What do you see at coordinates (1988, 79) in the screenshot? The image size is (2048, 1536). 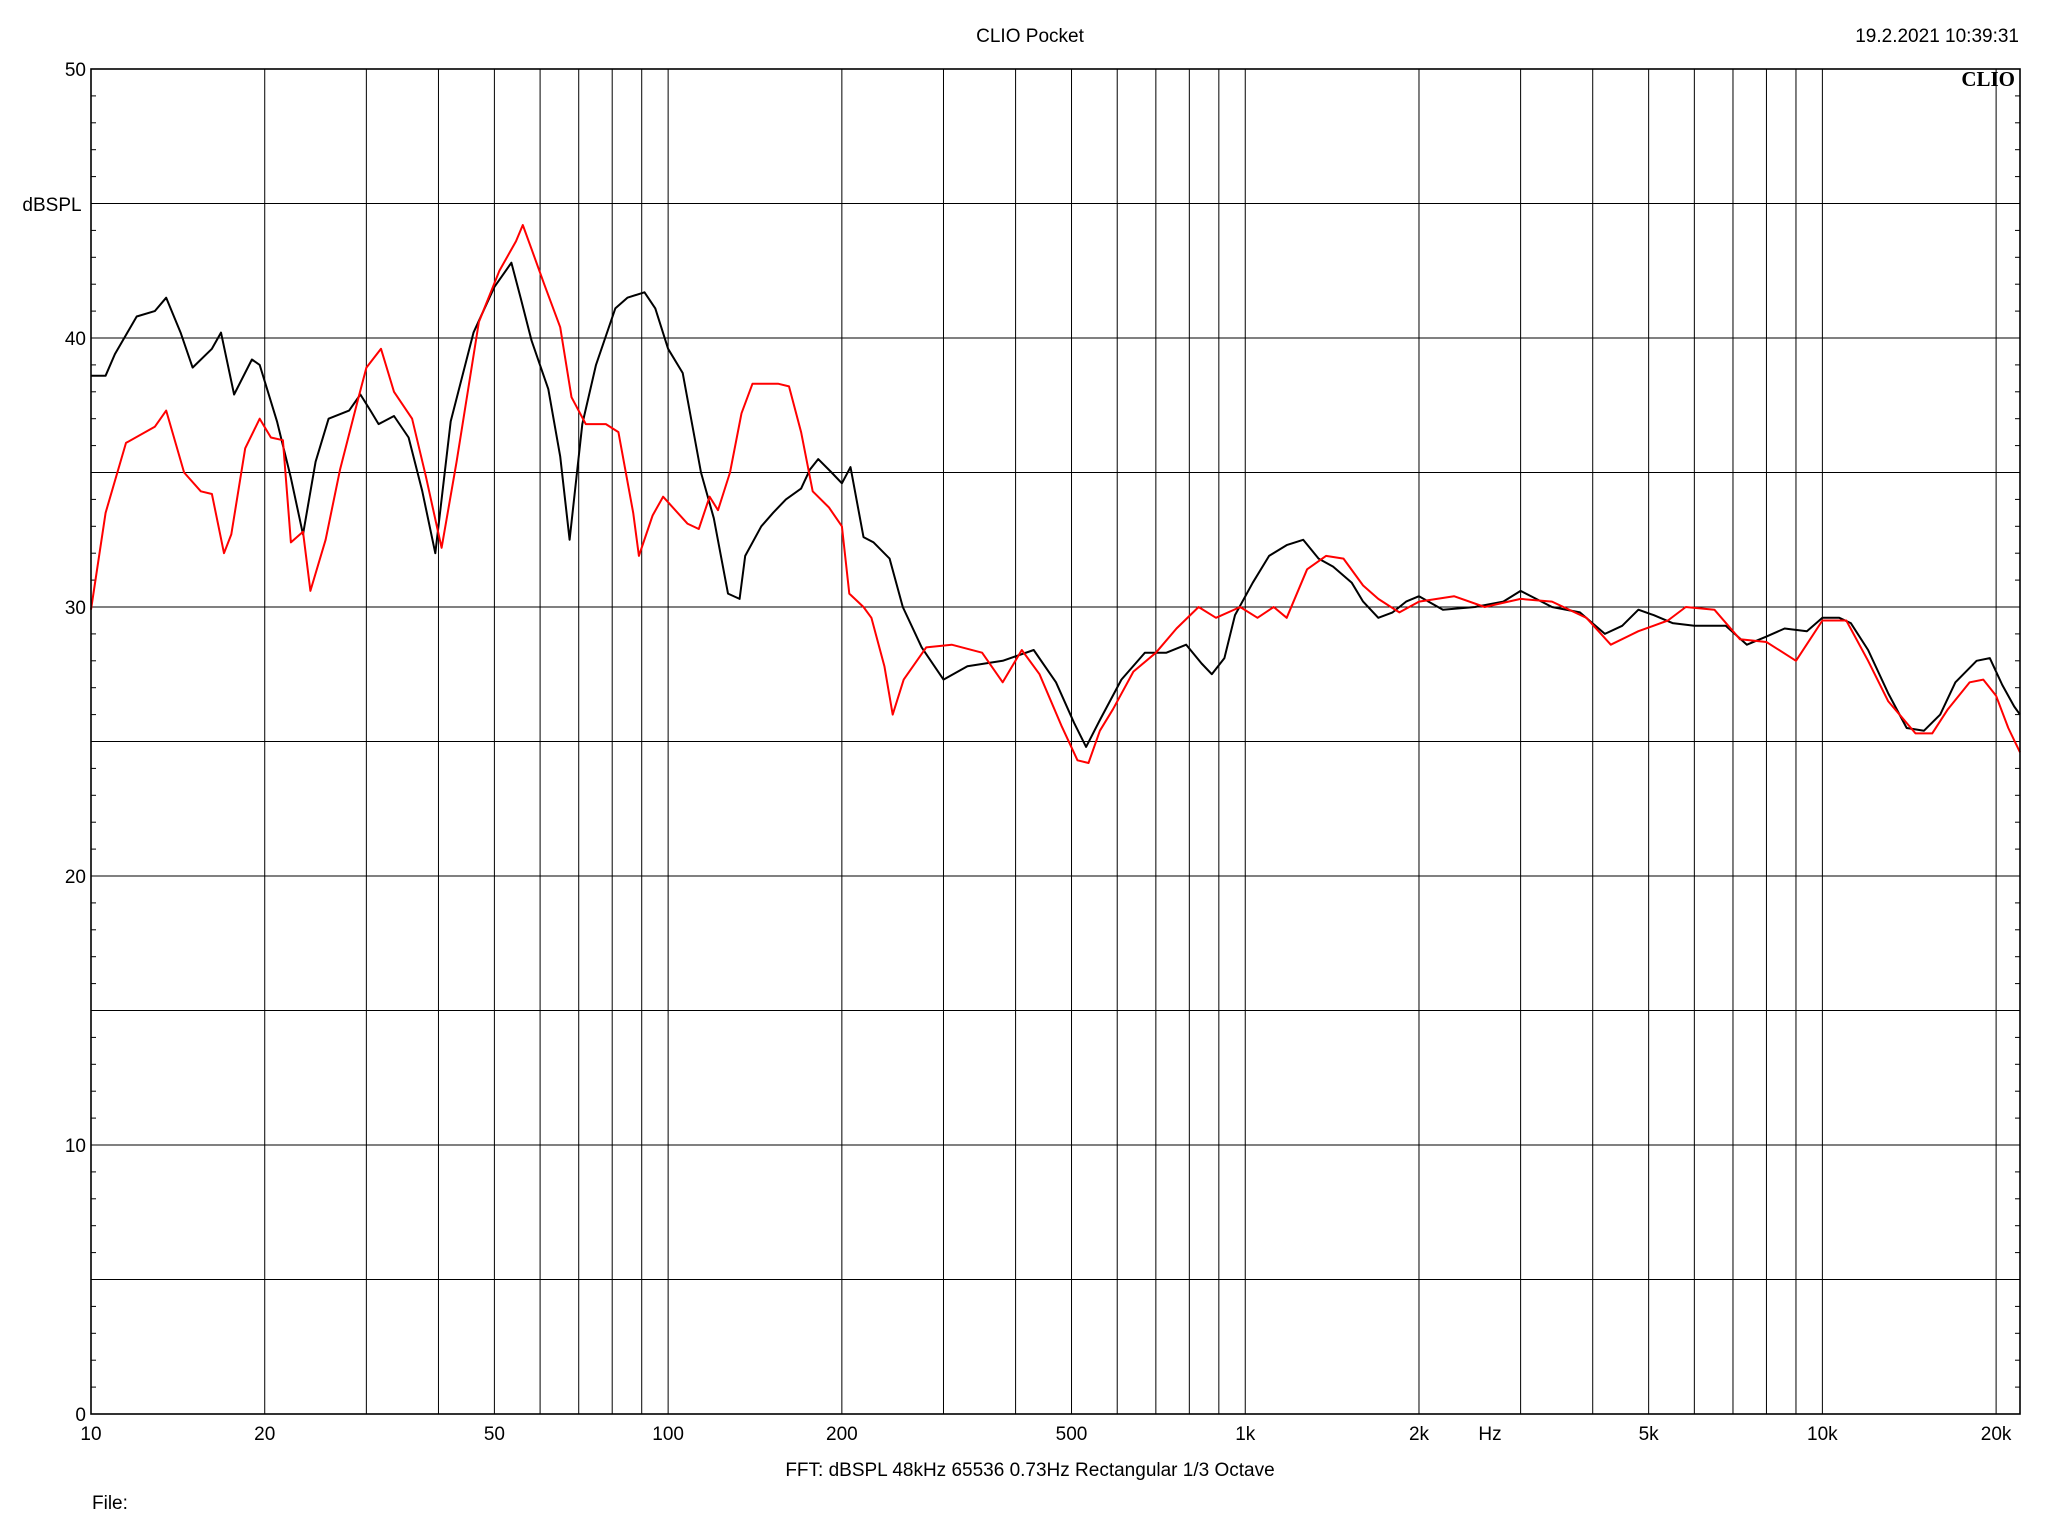 I see `clio-logo: CLIO` at bounding box center [1988, 79].